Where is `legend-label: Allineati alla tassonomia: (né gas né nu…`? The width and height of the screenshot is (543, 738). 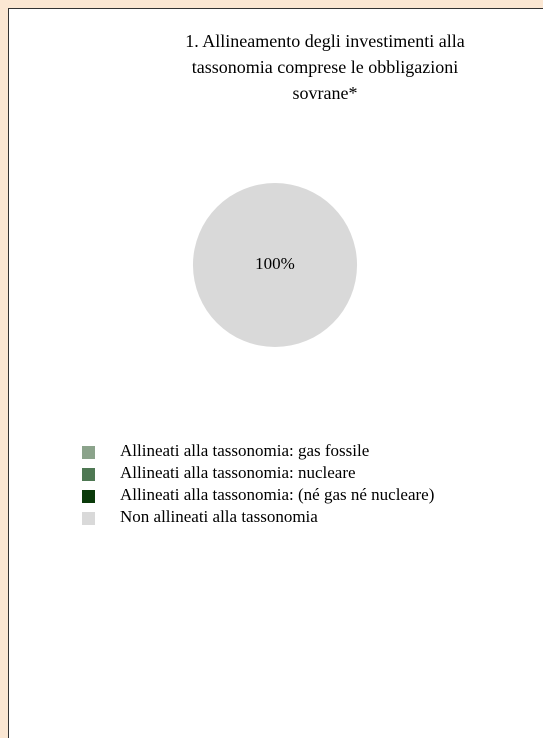 legend-label: Allineati alla tassonomia: (né gas né nu… is located at coordinates (277, 494).